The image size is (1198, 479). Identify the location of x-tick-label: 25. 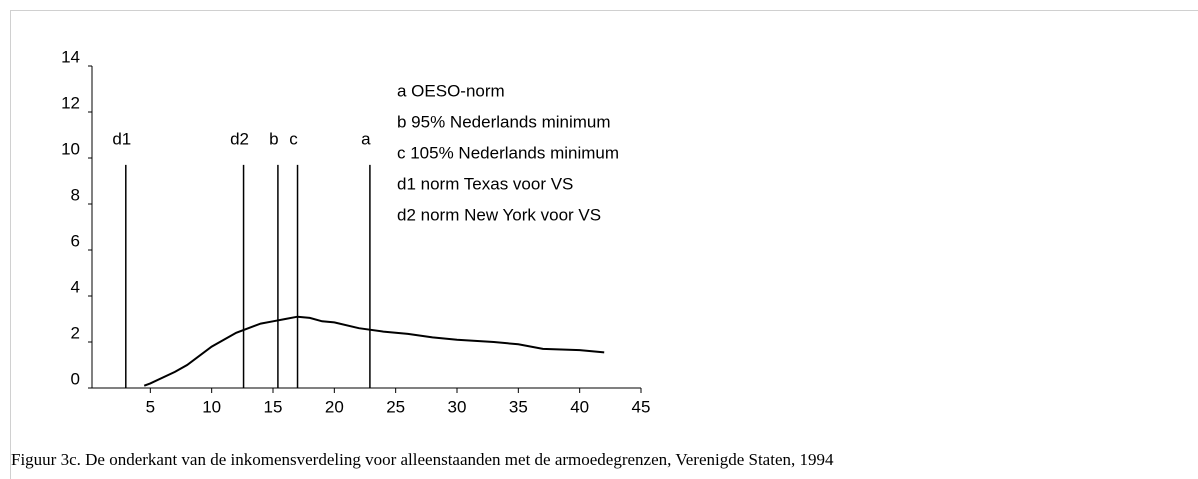
(395, 406).